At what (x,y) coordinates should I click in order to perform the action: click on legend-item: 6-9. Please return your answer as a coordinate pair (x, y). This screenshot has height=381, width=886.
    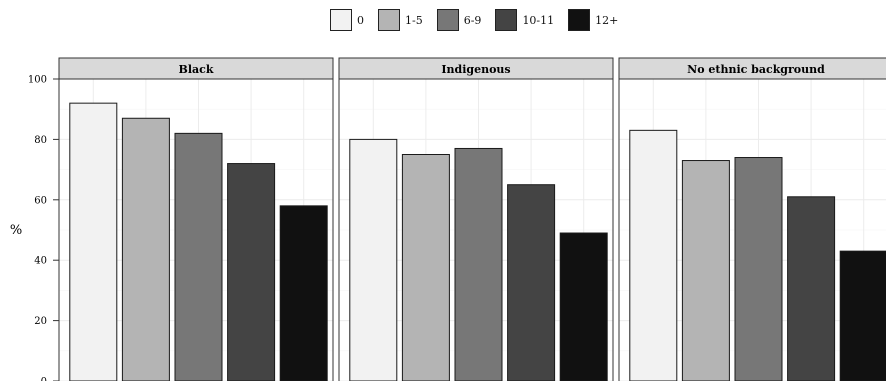
    Looking at the image, I should click on (459, 20).